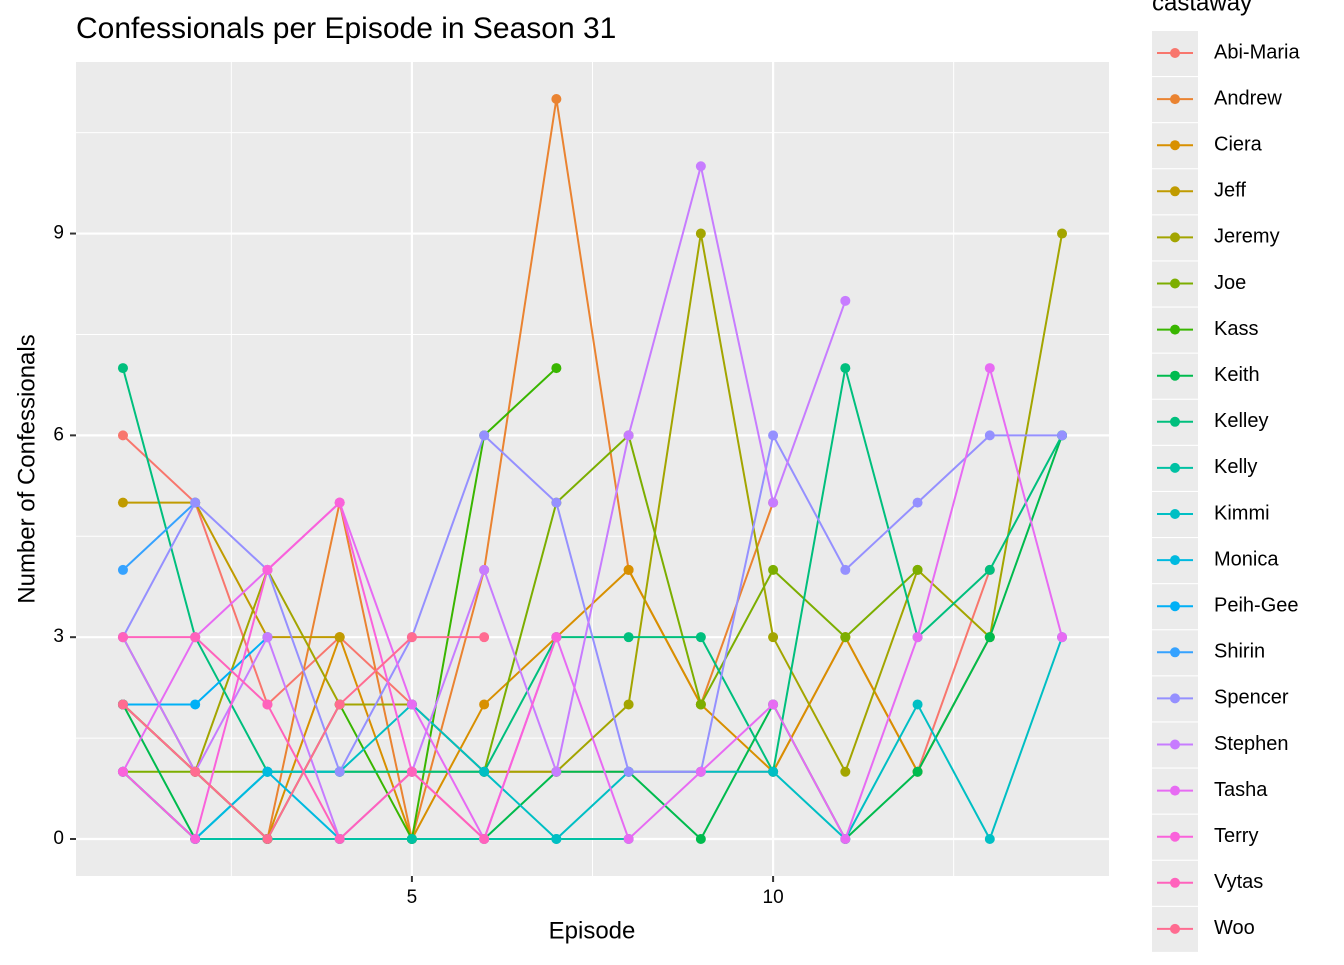 Image resolution: width=1344 pixels, height=965 pixels. I want to click on y-tick-label: 9, so click(58, 233).